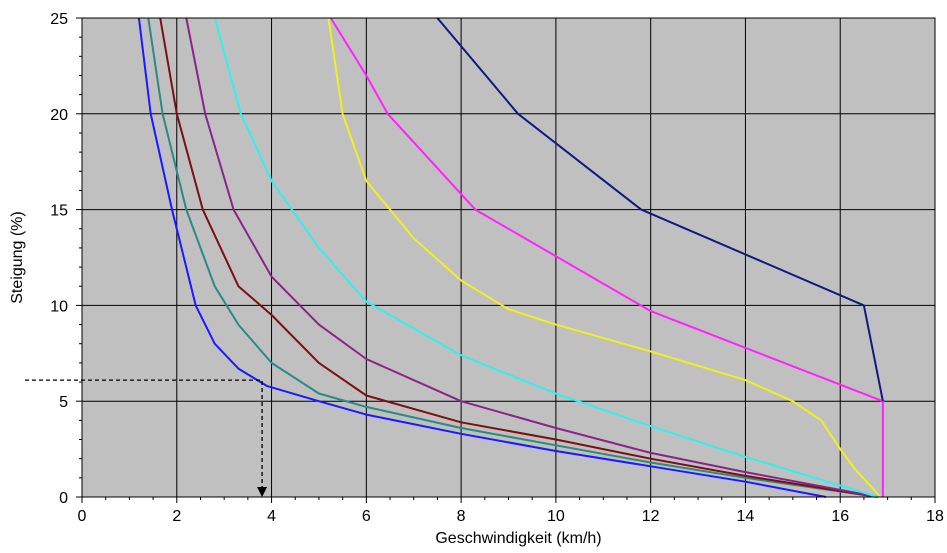  What do you see at coordinates (176, 516) in the screenshot?
I see `x-tick-label: 2` at bounding box center [176, 516].